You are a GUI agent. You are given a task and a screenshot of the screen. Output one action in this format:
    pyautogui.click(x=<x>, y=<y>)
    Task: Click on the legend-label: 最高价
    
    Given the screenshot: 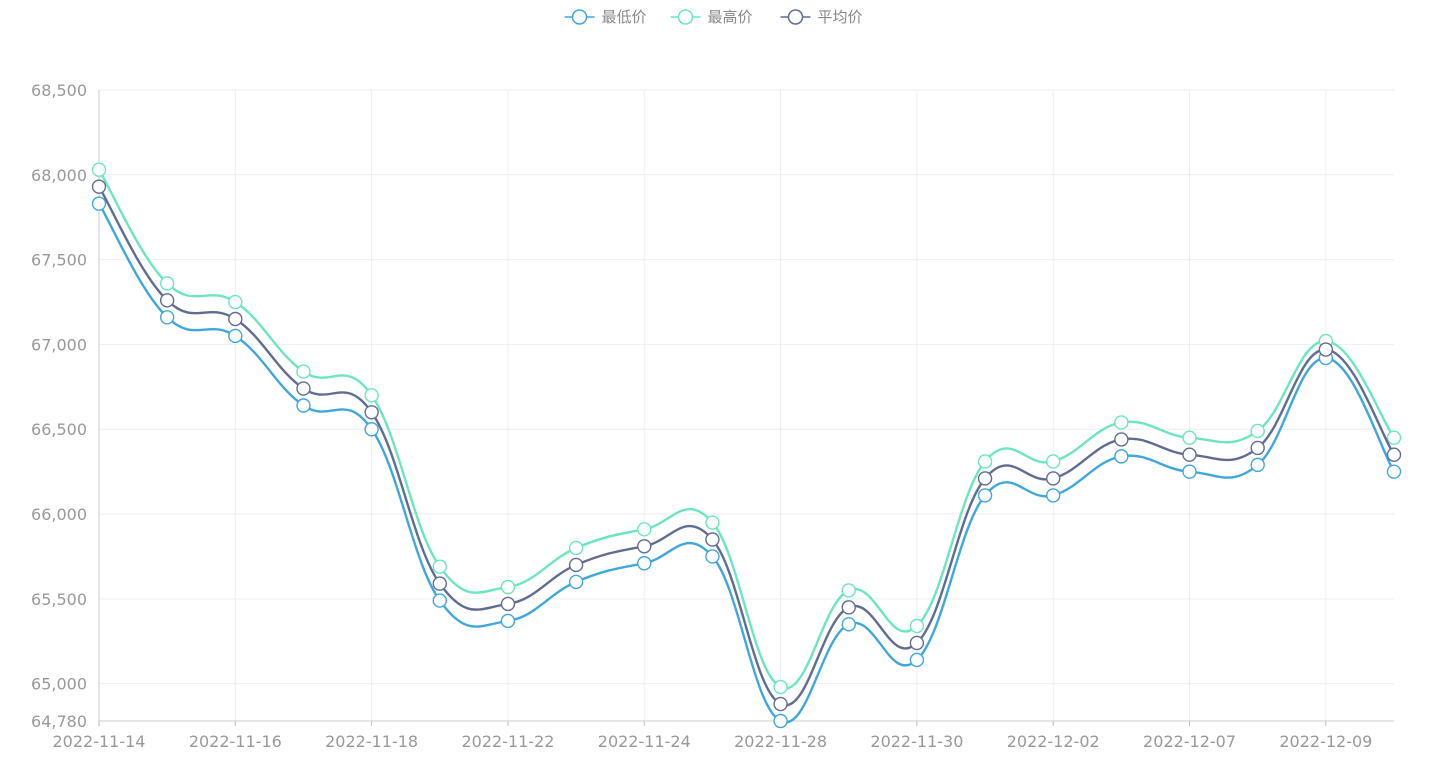 What is the action you would take?
    pyautogui.click(x=730, y=17)
    